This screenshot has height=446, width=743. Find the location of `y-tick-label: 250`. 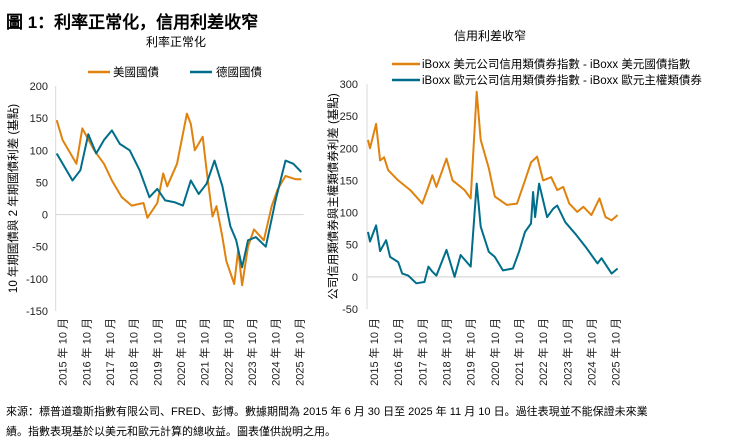

y-tick-label: 250 is located at coordinates (349, 117).